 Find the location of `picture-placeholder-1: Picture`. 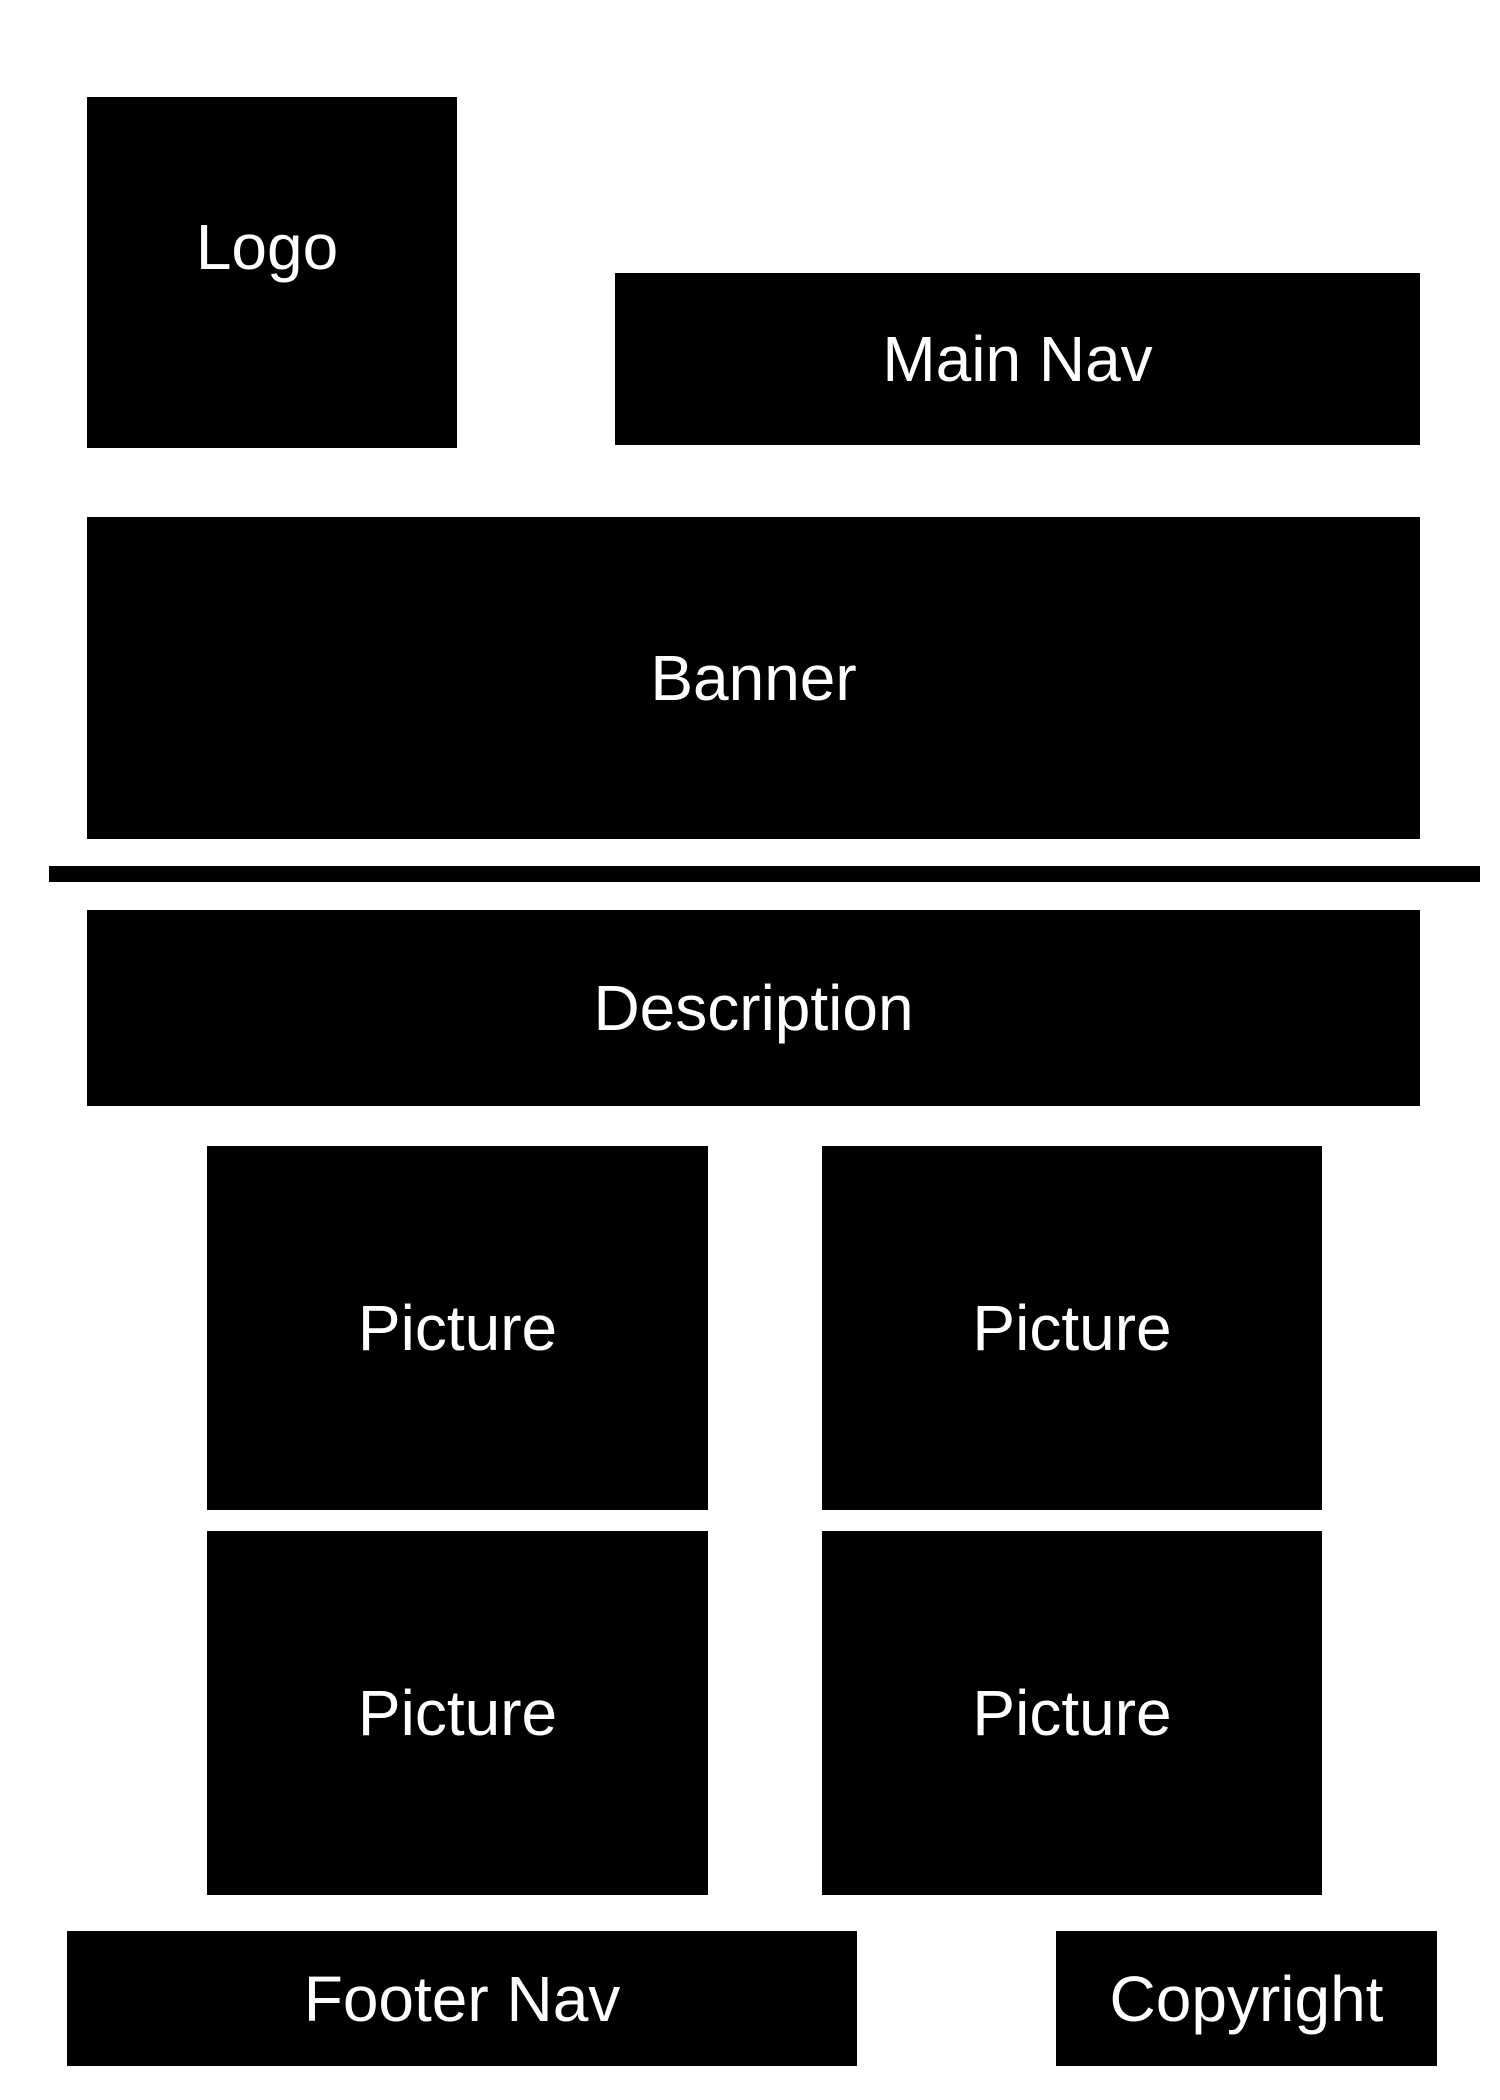

picture-placeholder-1: Picture is located at coordinates (457, 1328).